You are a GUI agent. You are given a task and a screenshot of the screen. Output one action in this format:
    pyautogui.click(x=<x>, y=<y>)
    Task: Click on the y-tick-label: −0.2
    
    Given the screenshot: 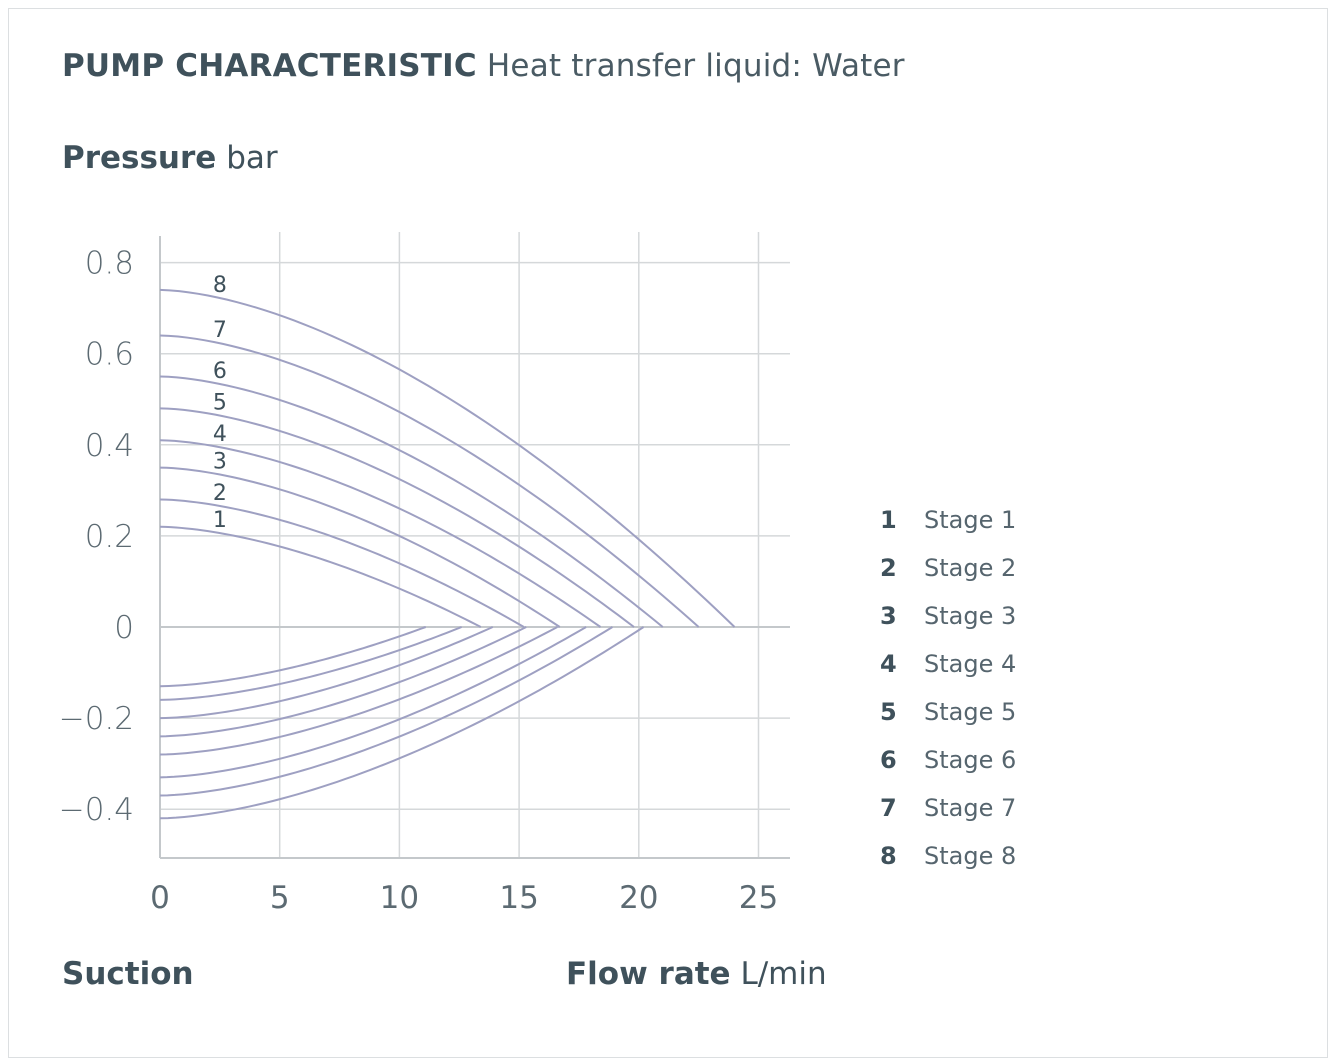 What is the action you would take?
    pyautogui.click(x=96, y=719)
    